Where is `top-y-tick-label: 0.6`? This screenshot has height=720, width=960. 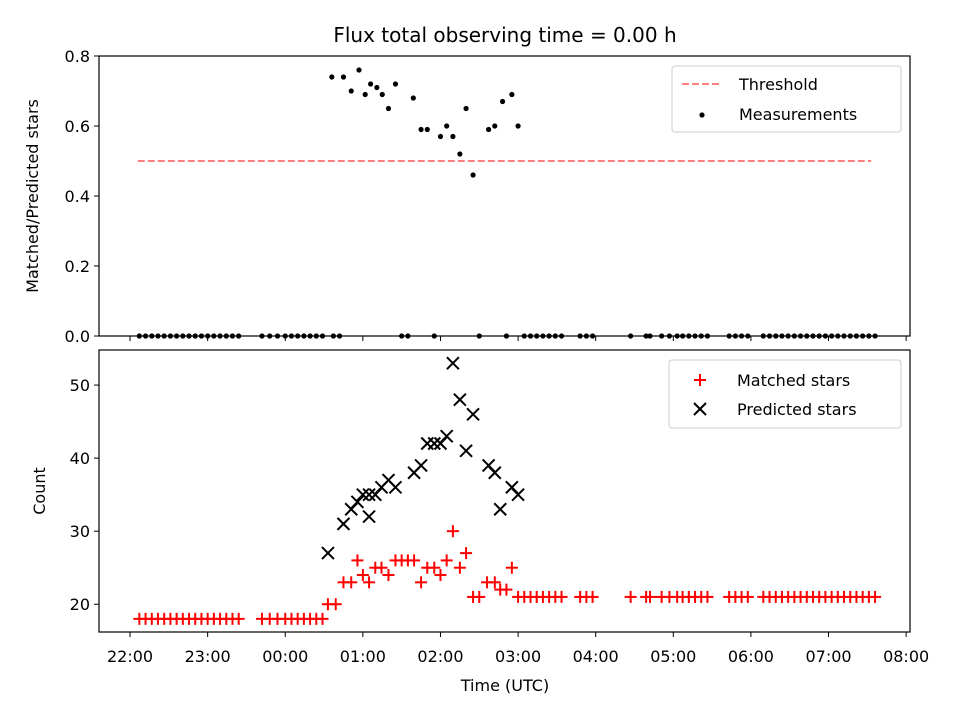
top-y-tick-label: 0.6 is located at coordinates (77, 126).